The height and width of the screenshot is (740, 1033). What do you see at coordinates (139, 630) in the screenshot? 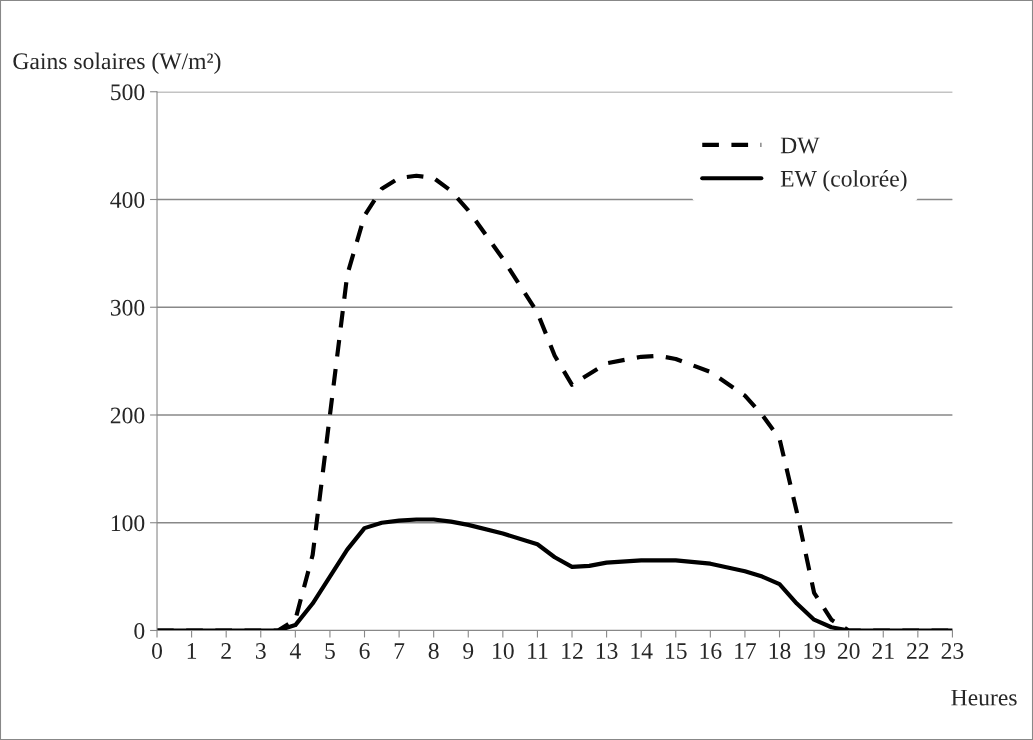
I see `y-tick-label: 0` at bounding box center [139, 630].